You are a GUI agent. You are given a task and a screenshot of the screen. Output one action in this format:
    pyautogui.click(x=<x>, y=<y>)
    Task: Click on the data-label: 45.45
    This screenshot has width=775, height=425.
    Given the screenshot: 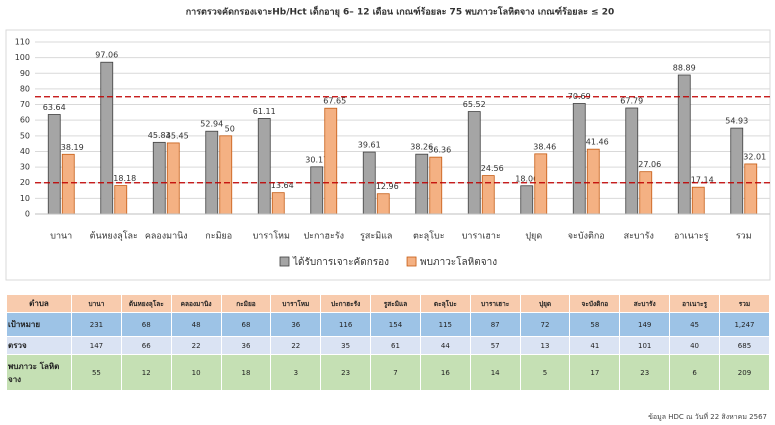 What is the action you would take?
    pyautogui.click(x=177, y=135)
    